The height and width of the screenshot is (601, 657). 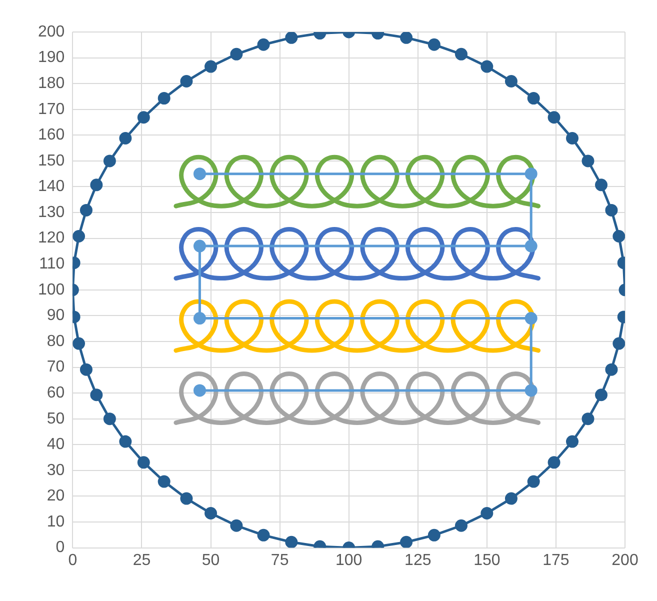 What do you see at coordinates (51, 289) in the screenshot?
I see `y-tick-label: 100` at bounding box center [51, 289].